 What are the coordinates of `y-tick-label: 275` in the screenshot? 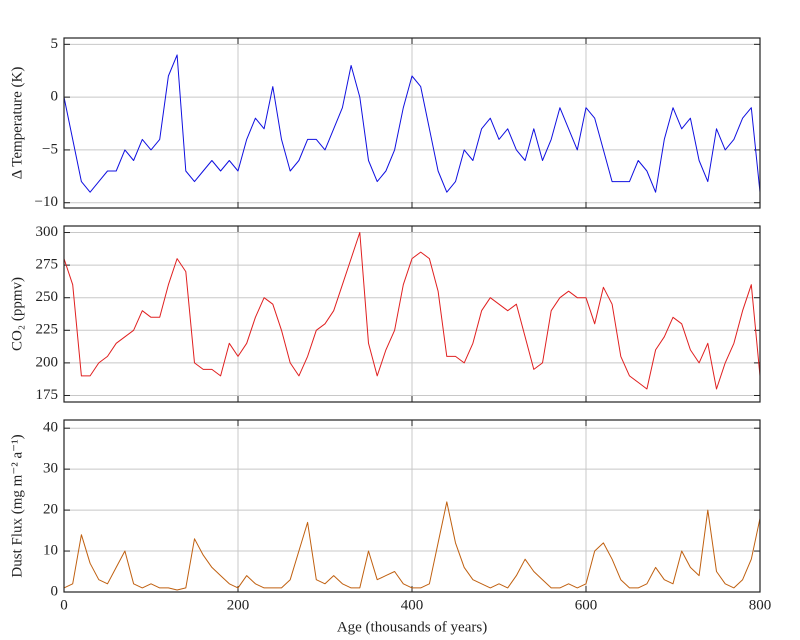 It's located at (47, 265).